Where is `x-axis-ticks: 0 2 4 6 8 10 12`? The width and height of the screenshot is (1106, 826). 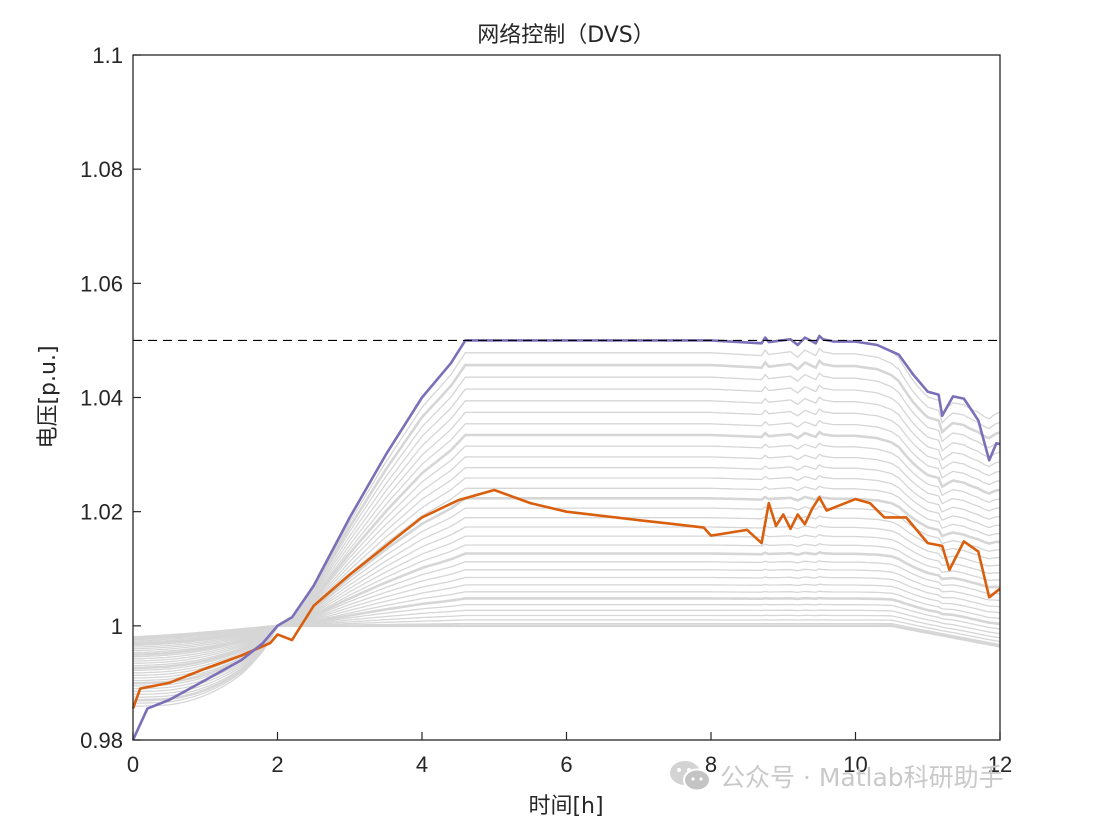
x-axis-ticks: 0 2 4 6 8 10 12 is located at coordinates (569, 754).